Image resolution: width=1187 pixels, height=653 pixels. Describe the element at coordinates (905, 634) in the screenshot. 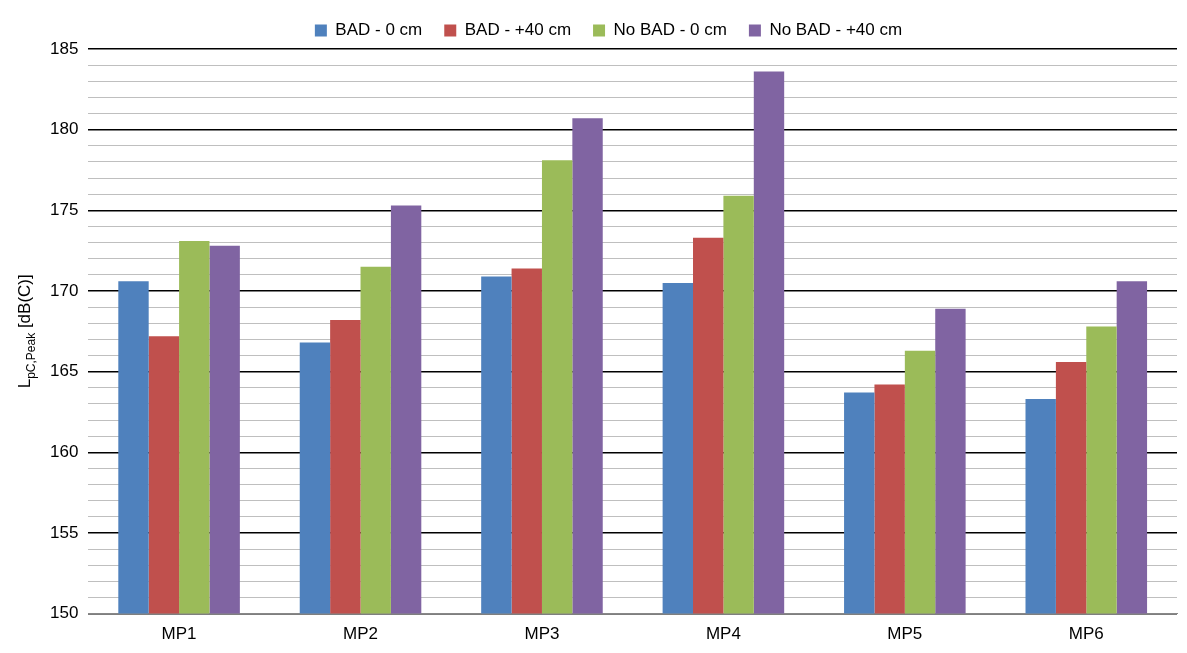

I see `x-tick-label: MP5` at that location.